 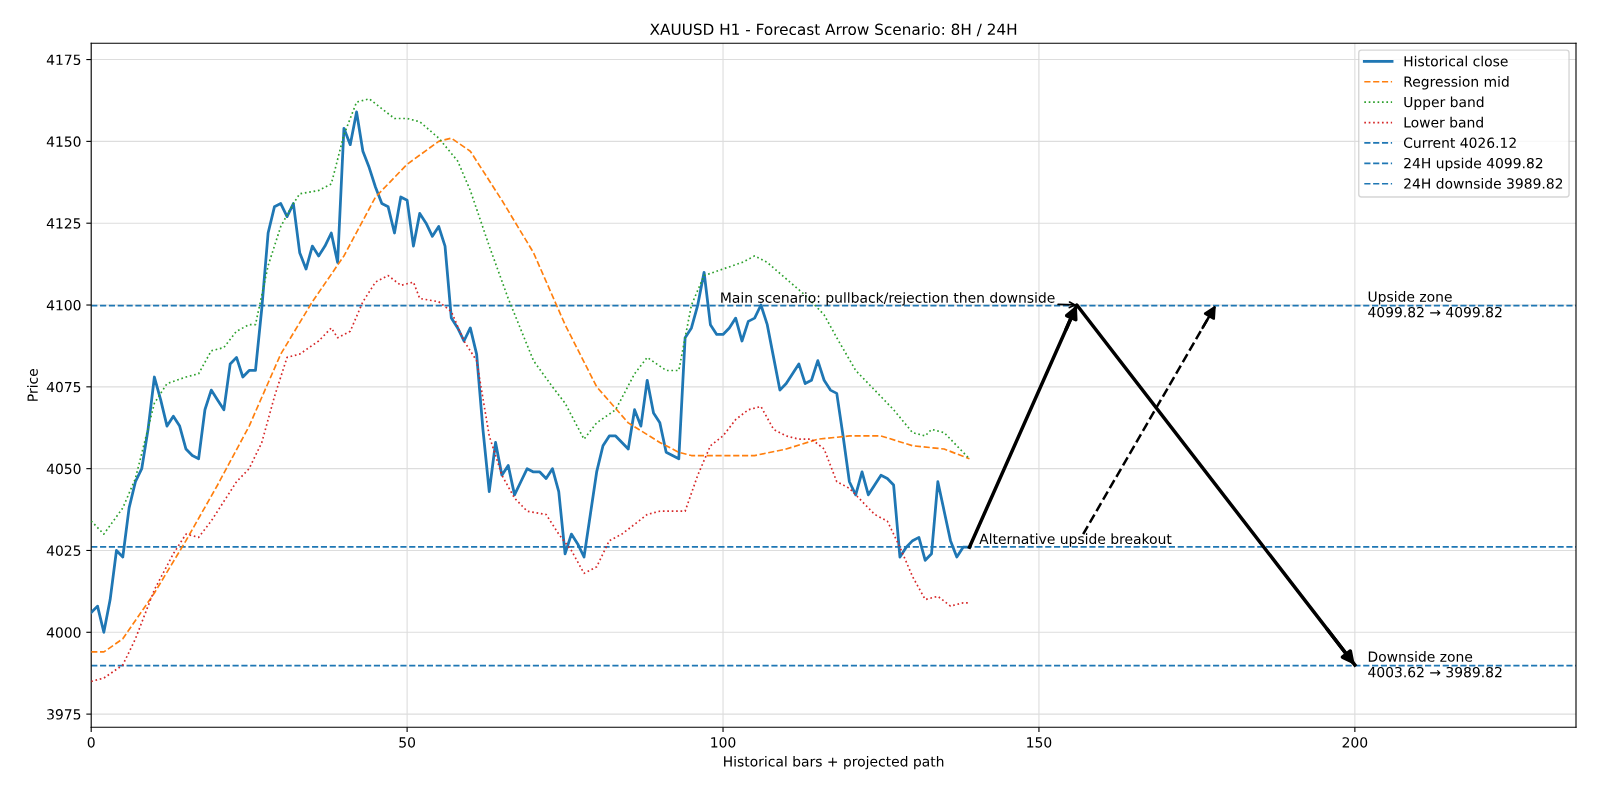 What do you see at coordinates (723, 742) in the screenshot?
I see `x-tick-label: 100` at bounding box center [723, 742].